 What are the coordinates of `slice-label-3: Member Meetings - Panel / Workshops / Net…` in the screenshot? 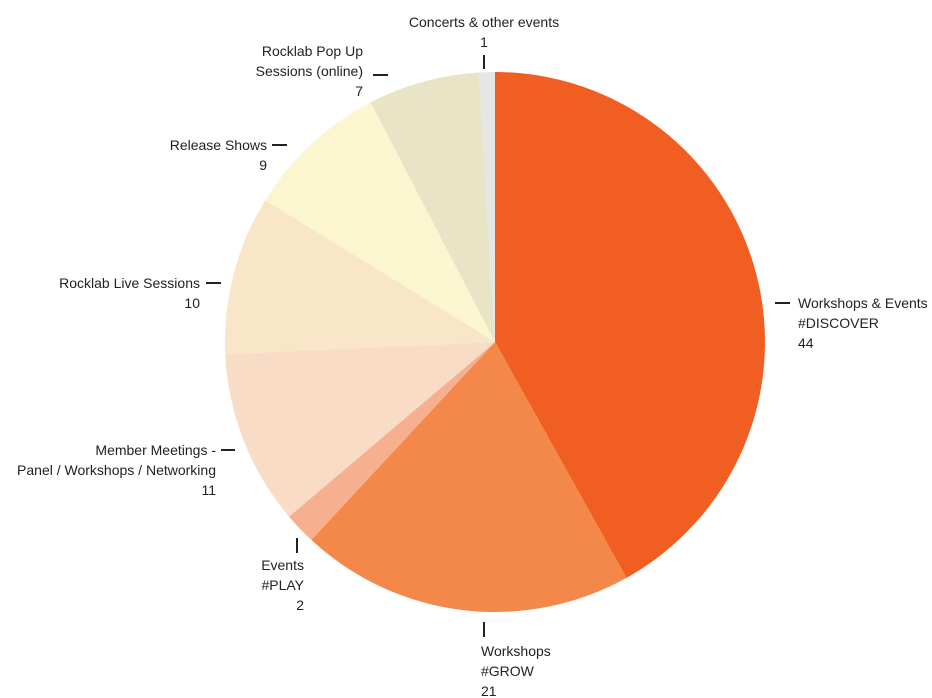 It's located at (116, 470).